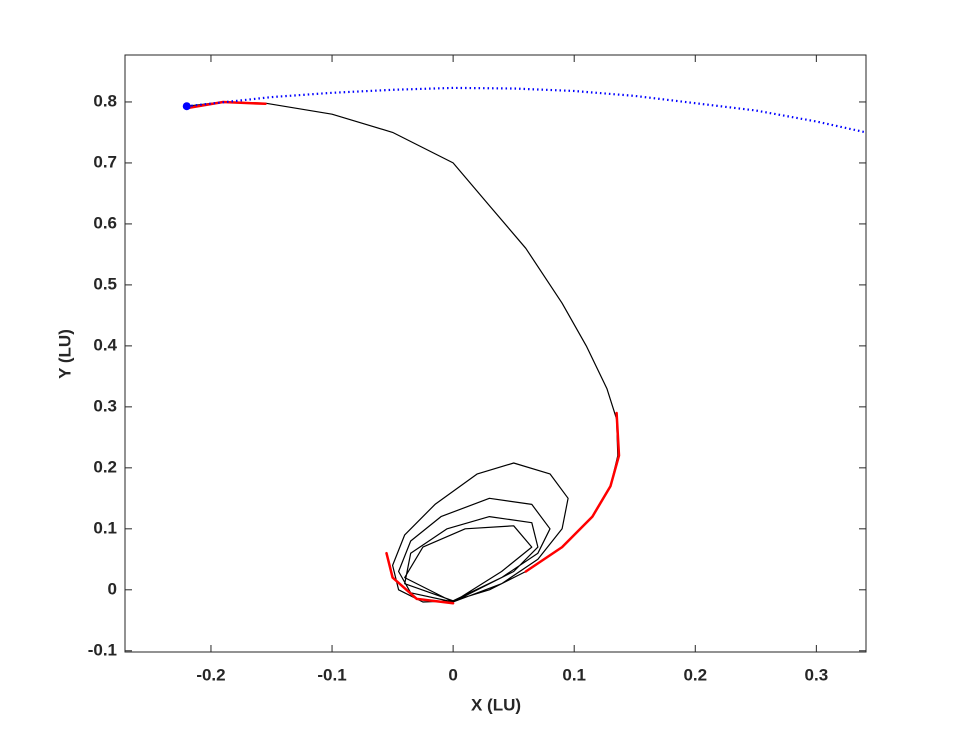 The height and width of the screenshot is (739, 958). Describe the element at coordinates (105, 344) in the screenshot. I see `y-tick-label: 0.4` at that location.